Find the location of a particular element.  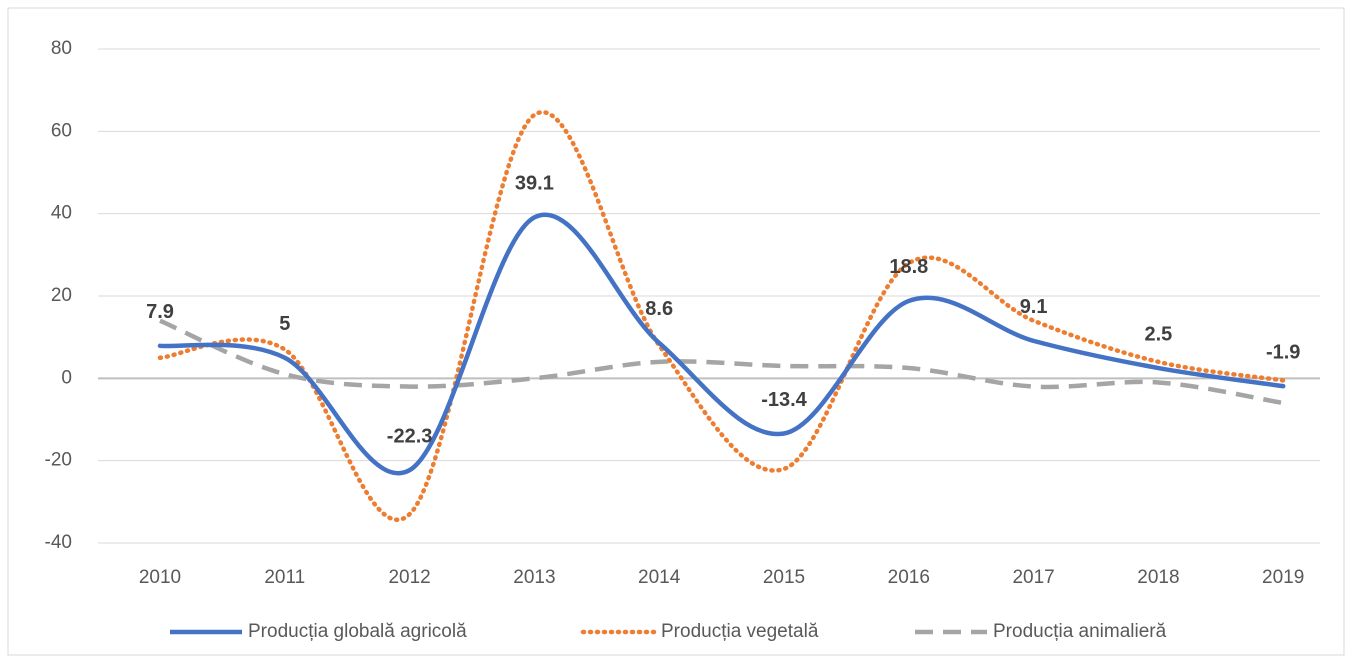

legend-label: Producția globală agricolă is located at coordinates (357, 631).